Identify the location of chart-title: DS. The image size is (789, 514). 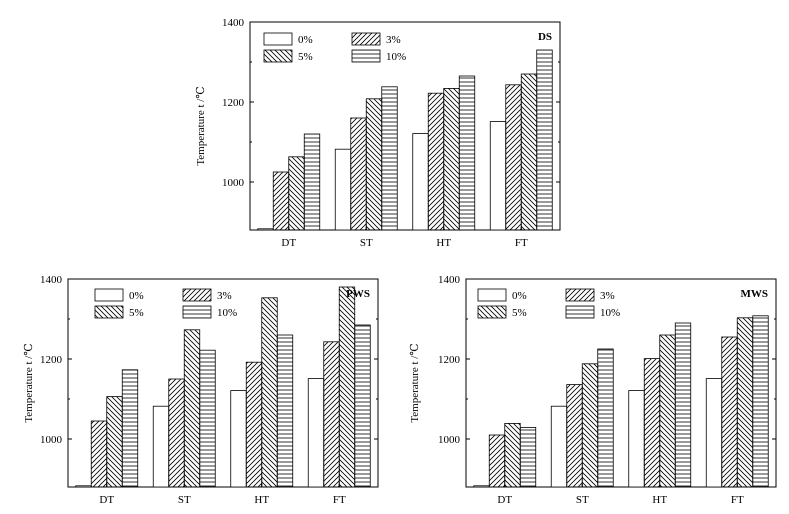
(545, 37).